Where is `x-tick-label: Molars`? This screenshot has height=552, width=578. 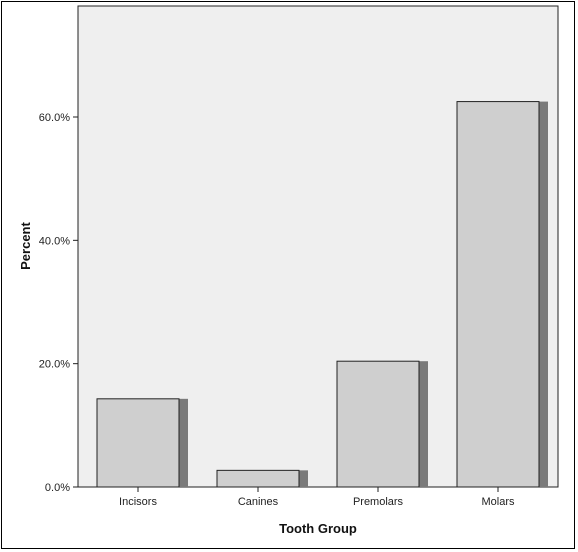
x-tick-label: Molars is located at coordinates (498, 502).